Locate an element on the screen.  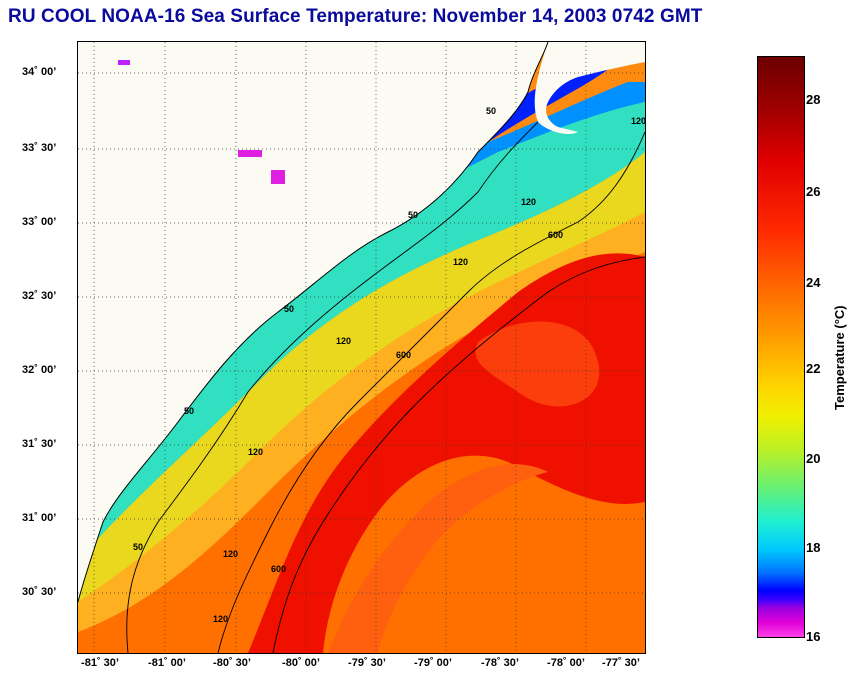
temperature-colorbar is located at coordinates (781, 347).